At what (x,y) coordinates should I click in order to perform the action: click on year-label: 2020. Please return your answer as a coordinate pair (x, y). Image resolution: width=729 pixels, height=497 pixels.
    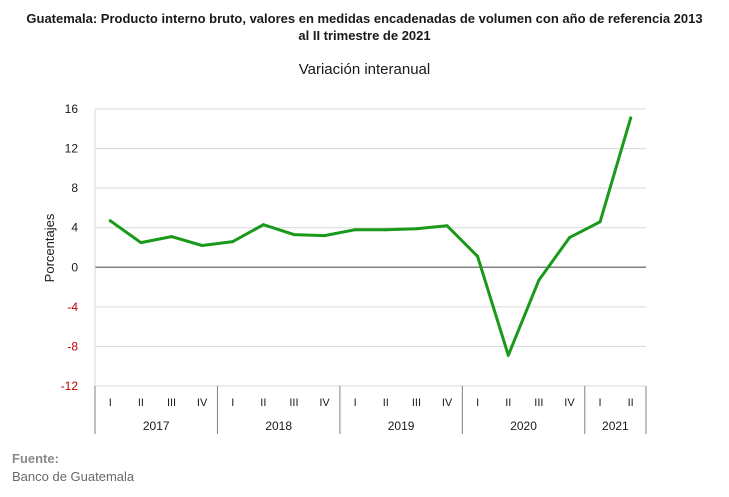
    Looking at the image, I should click on (523, 426).